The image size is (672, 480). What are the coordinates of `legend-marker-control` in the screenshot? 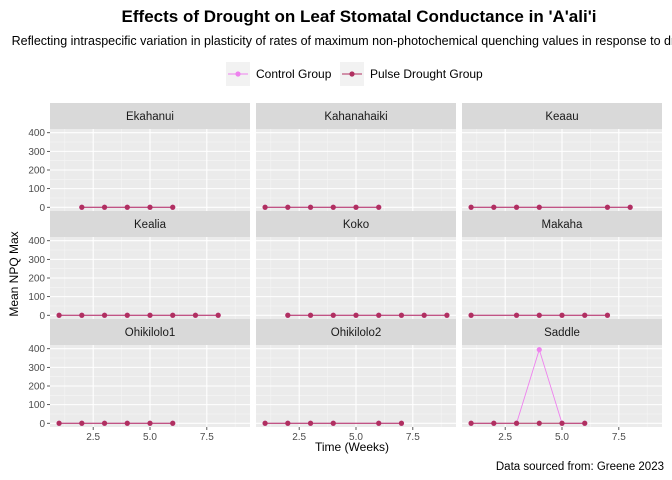 It's located at (238, 74).